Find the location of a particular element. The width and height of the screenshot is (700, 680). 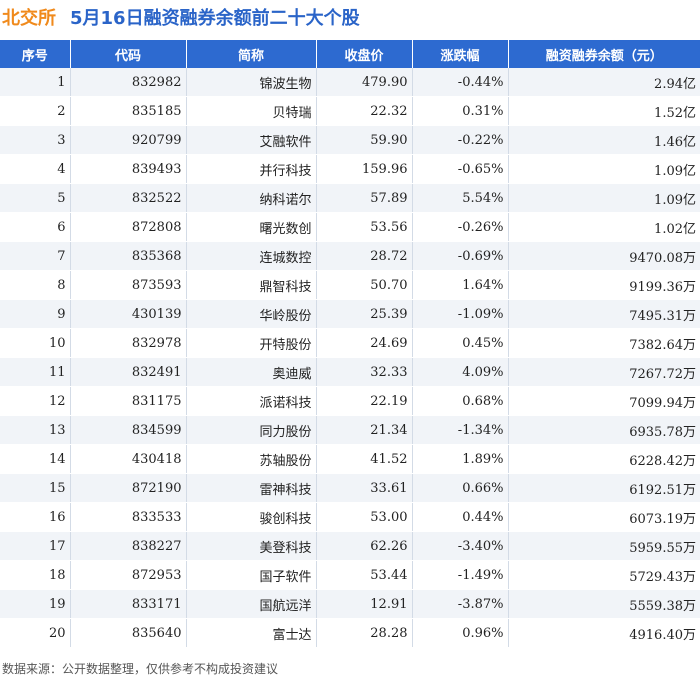

cell-code: 832982 is located at coordinates (128, 82).